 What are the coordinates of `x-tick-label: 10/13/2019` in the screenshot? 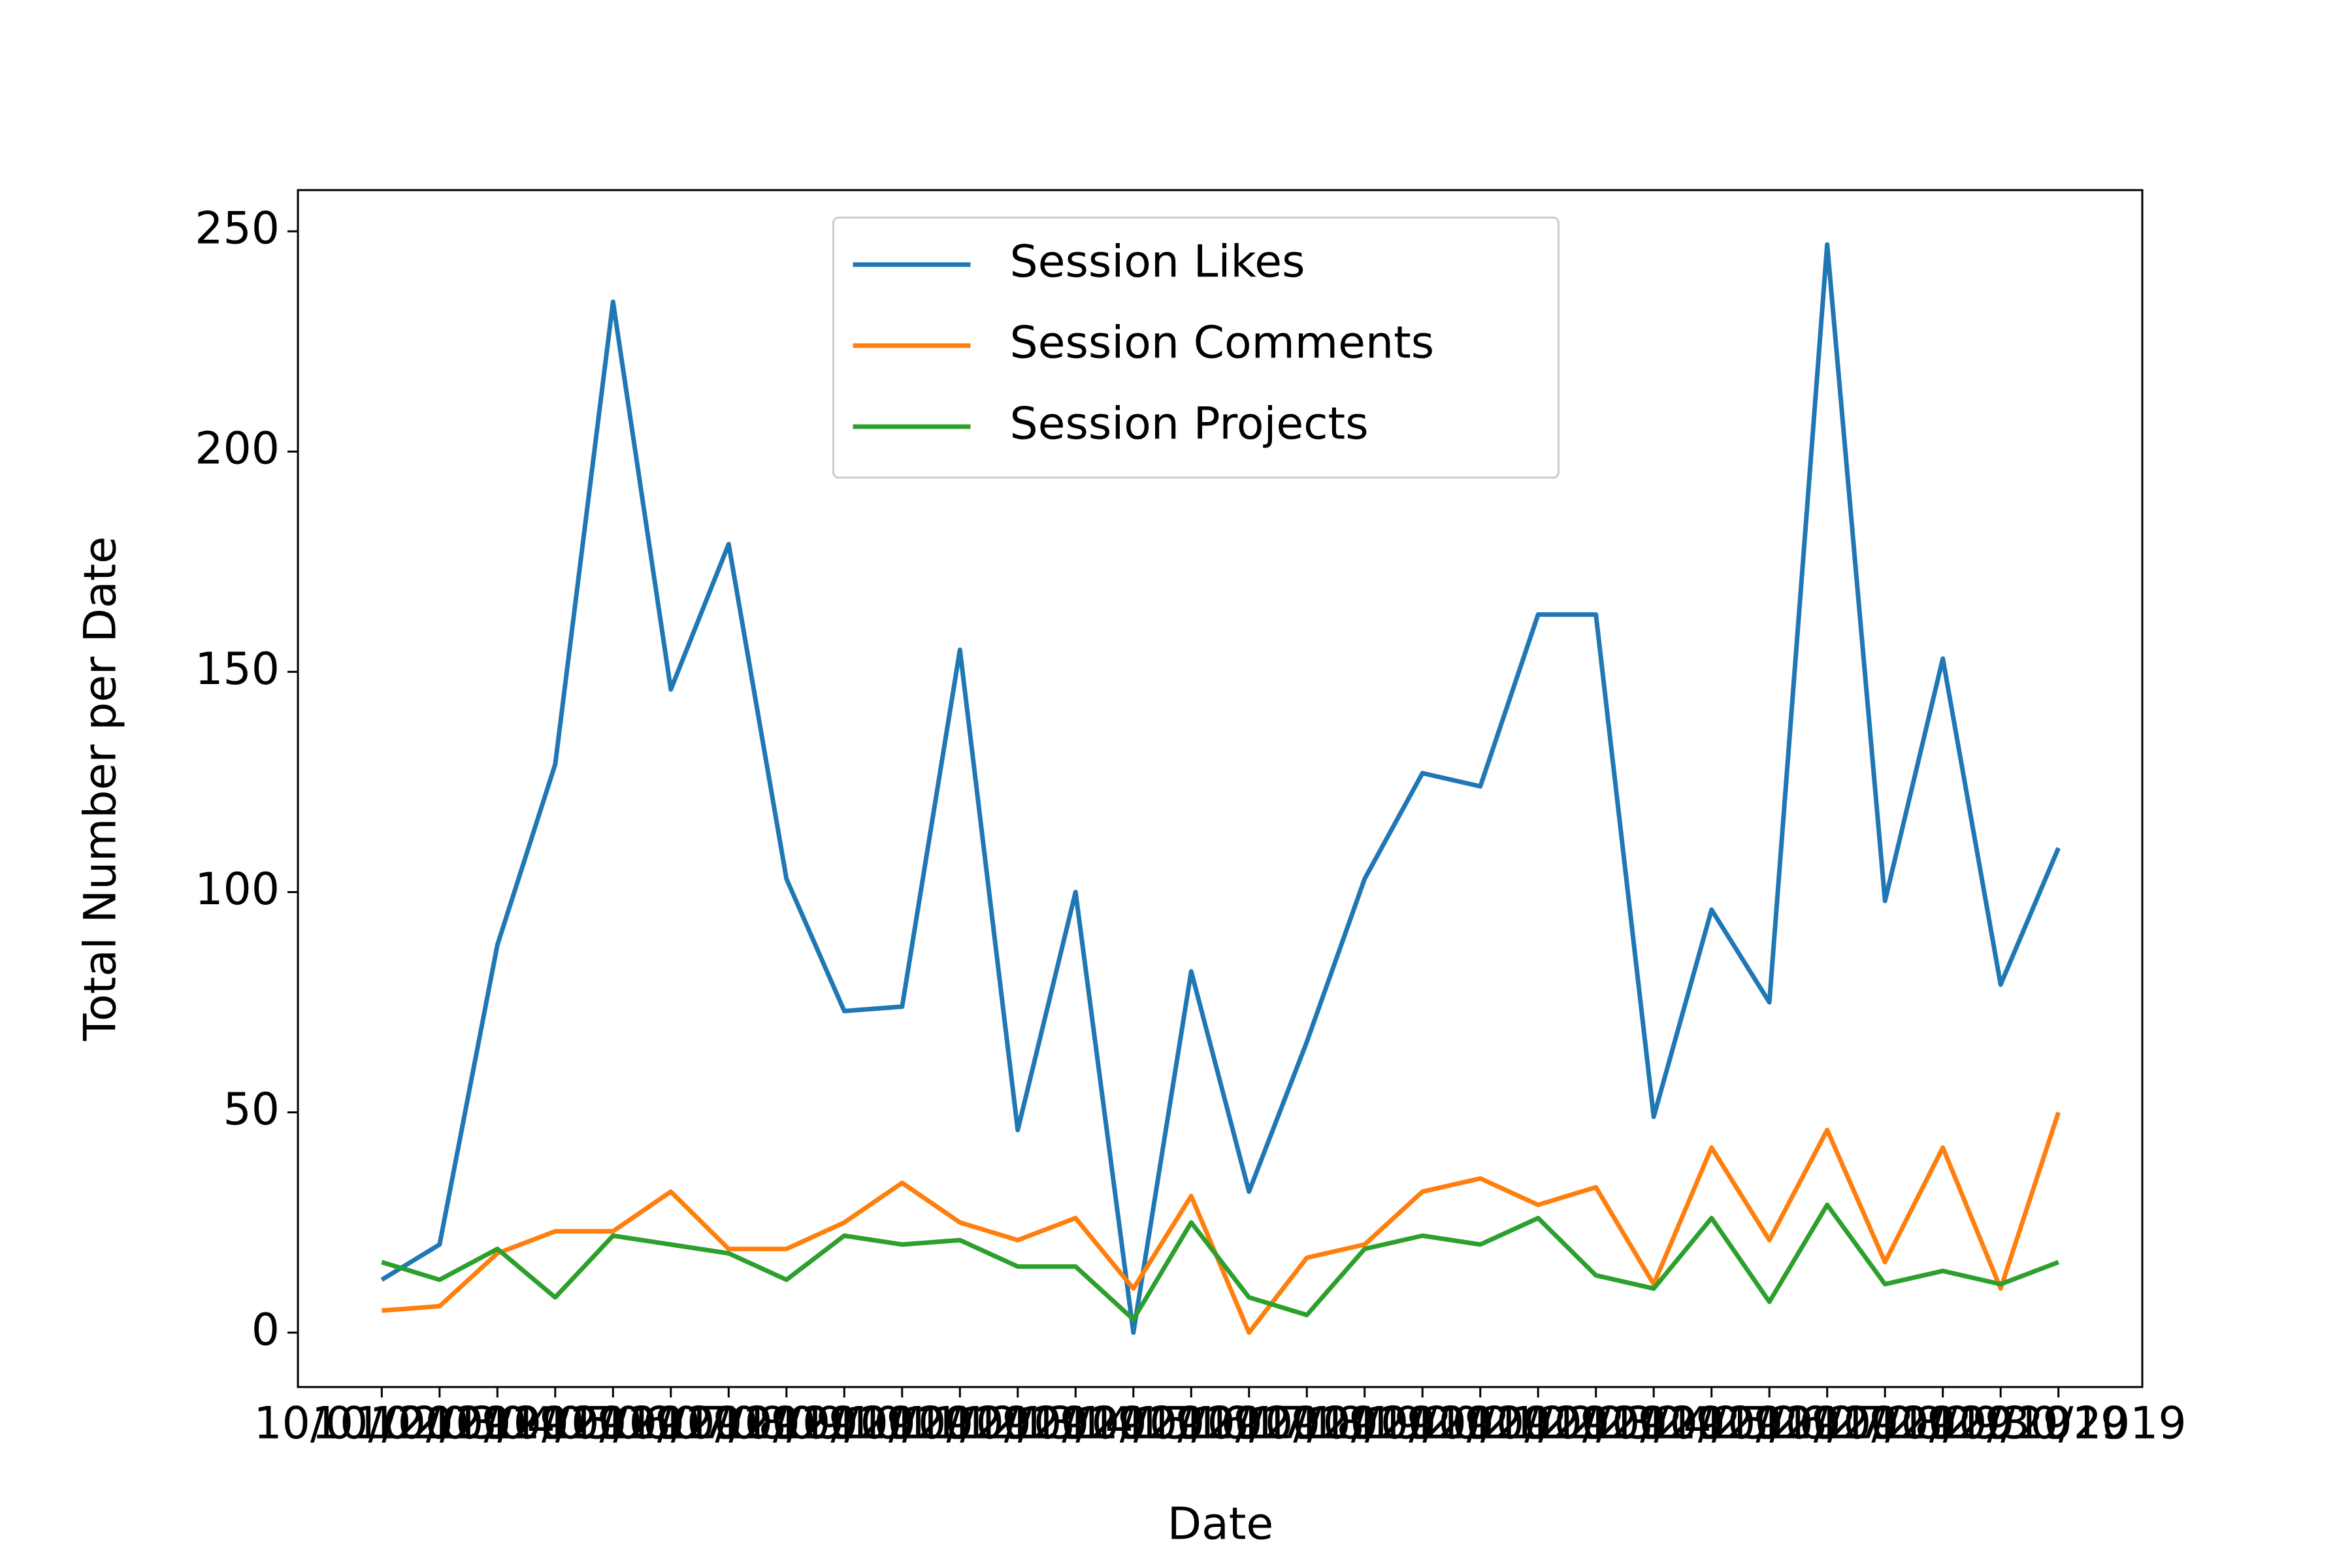 It's located at (1075, 1424).